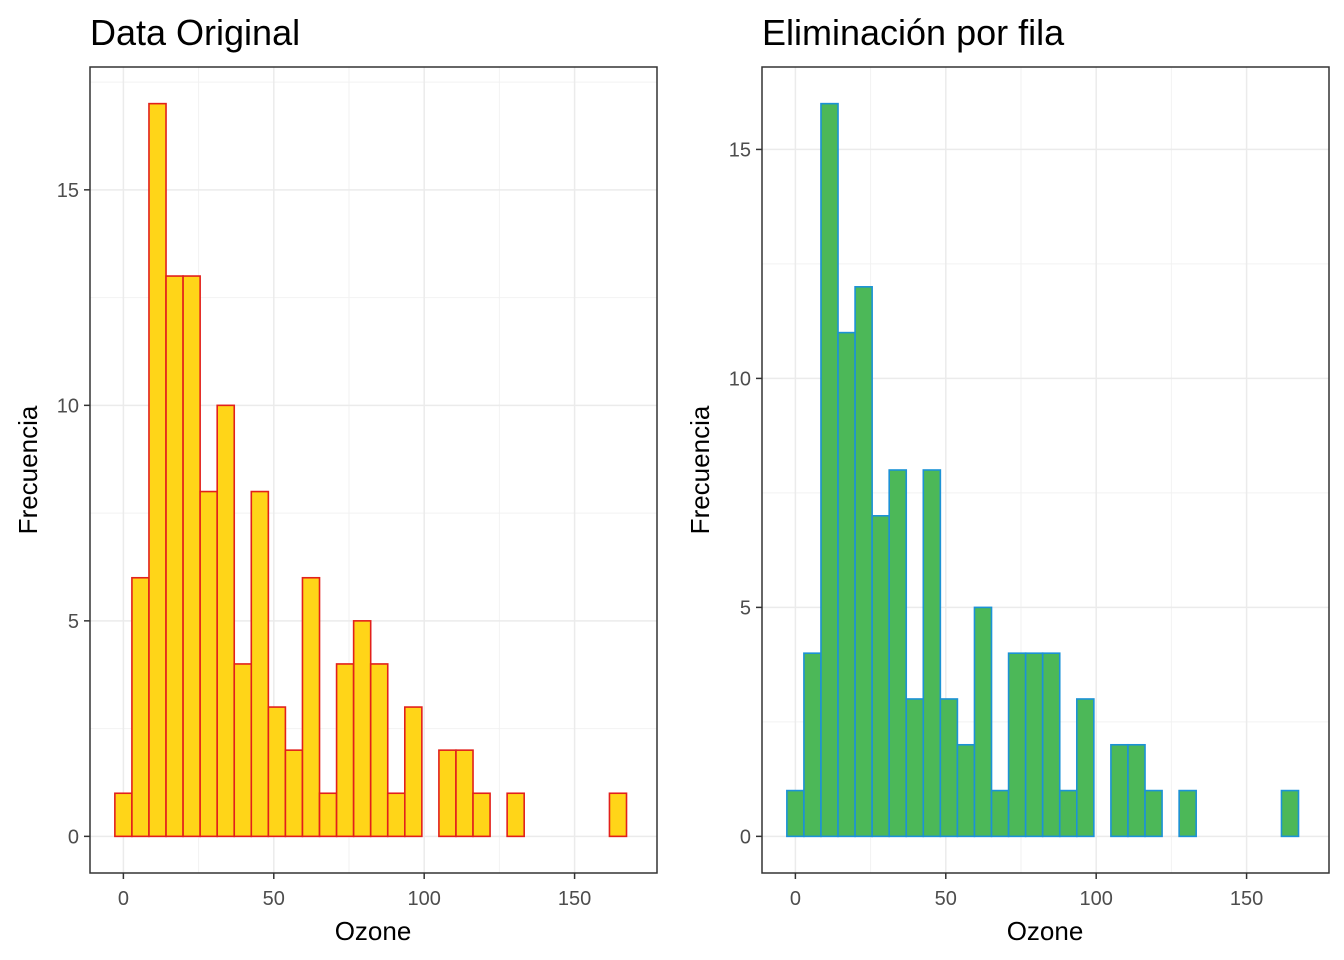 The width and height of the screenshot is (1344, 960). Describe the element at coordinates (195, 32) in the screenshot. I see `chart-title: Data Original` at that location.